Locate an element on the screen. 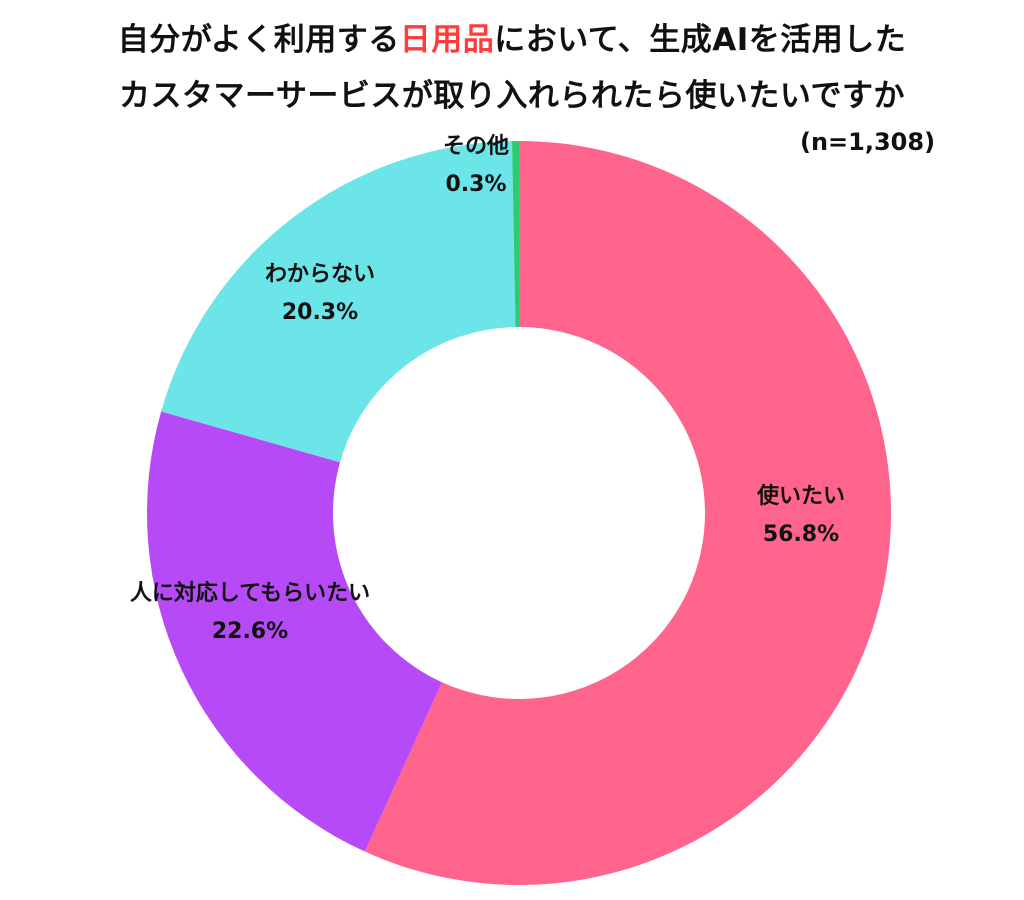 The height and width of the screenshot is (900, 1024). slice-label-other-value: 0.3% is located at coordinates (476, 184).